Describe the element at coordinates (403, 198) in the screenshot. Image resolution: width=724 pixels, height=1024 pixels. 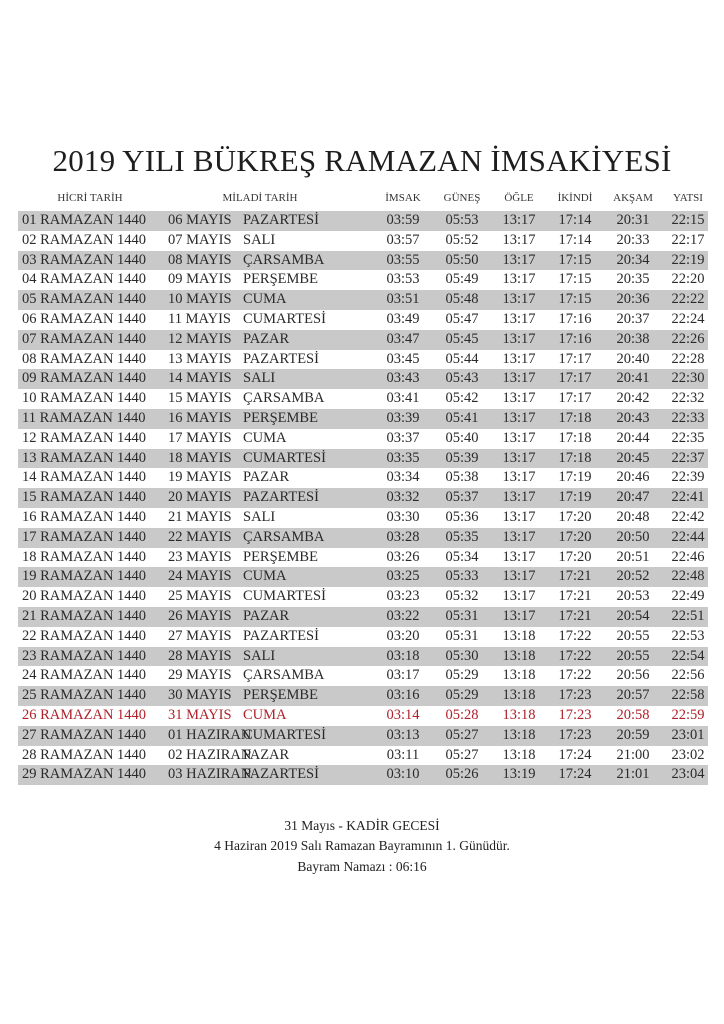
I see `header-imsak: İMSAK` at that location.